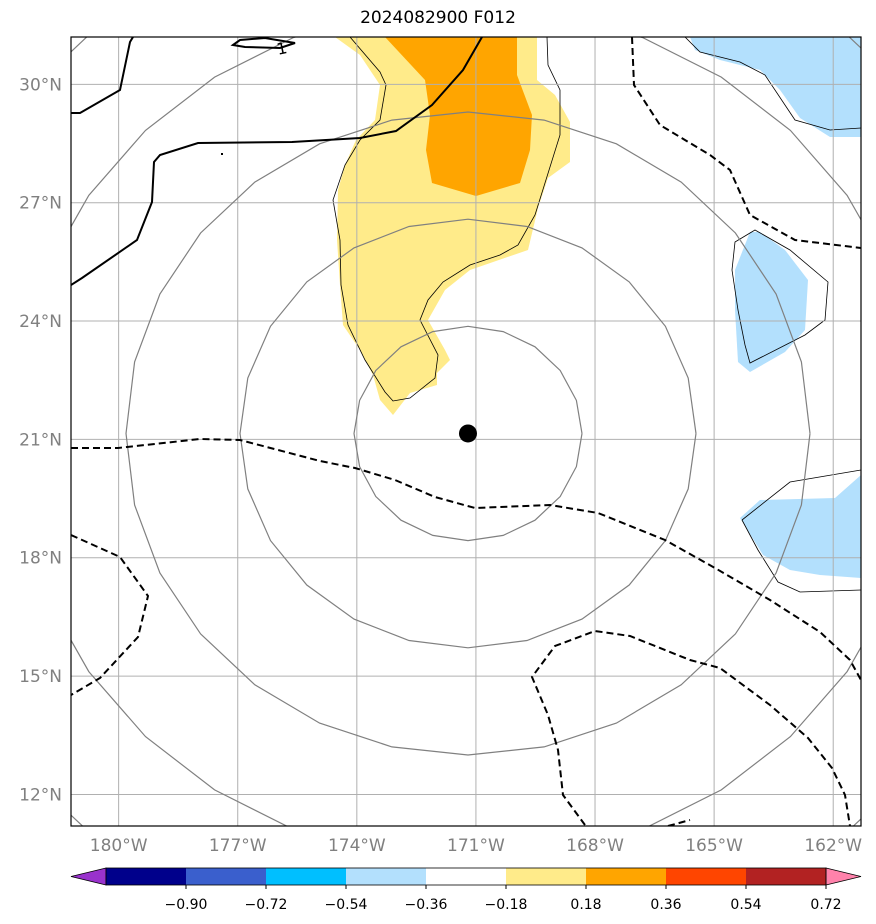 Image resolution: width=876 pixels, height=924 pixels. Describe the element at coordinates (585, 905) in the screenshot. I see `colorbar-tick-label: 0.18` at that location.